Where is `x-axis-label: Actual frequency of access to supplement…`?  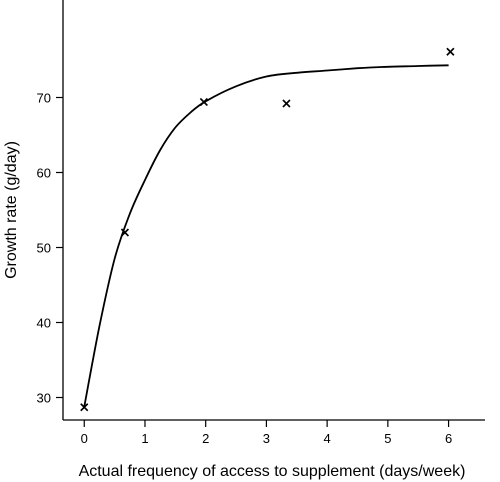
x-axis-label: Actual frequency of access to supplement… is located at coordinates (272, 471).